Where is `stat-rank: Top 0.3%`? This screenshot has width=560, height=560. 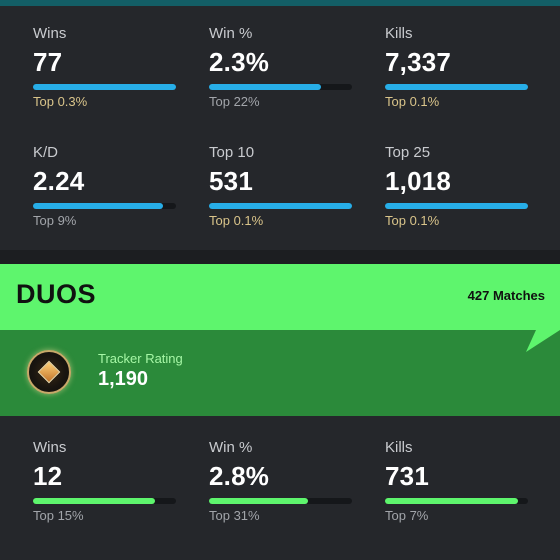
stat-rank: Top 0.3% is located at coordinates (60, 101).